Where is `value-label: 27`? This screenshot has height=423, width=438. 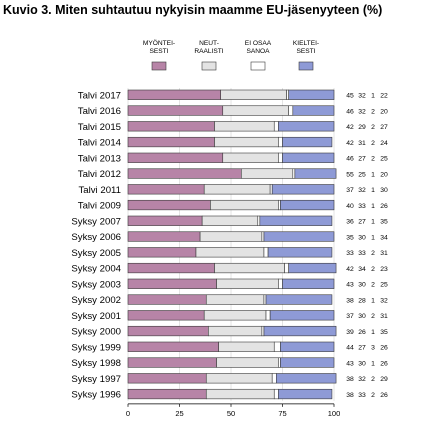 value-label: 27 is located at coordinates (384, 127).